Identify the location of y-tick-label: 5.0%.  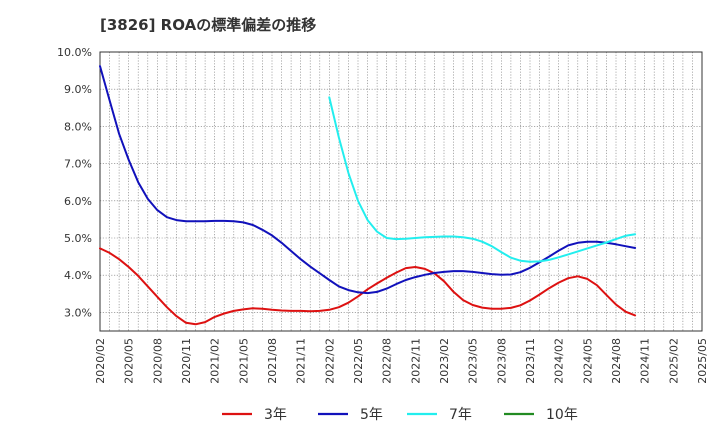
(78, 238).